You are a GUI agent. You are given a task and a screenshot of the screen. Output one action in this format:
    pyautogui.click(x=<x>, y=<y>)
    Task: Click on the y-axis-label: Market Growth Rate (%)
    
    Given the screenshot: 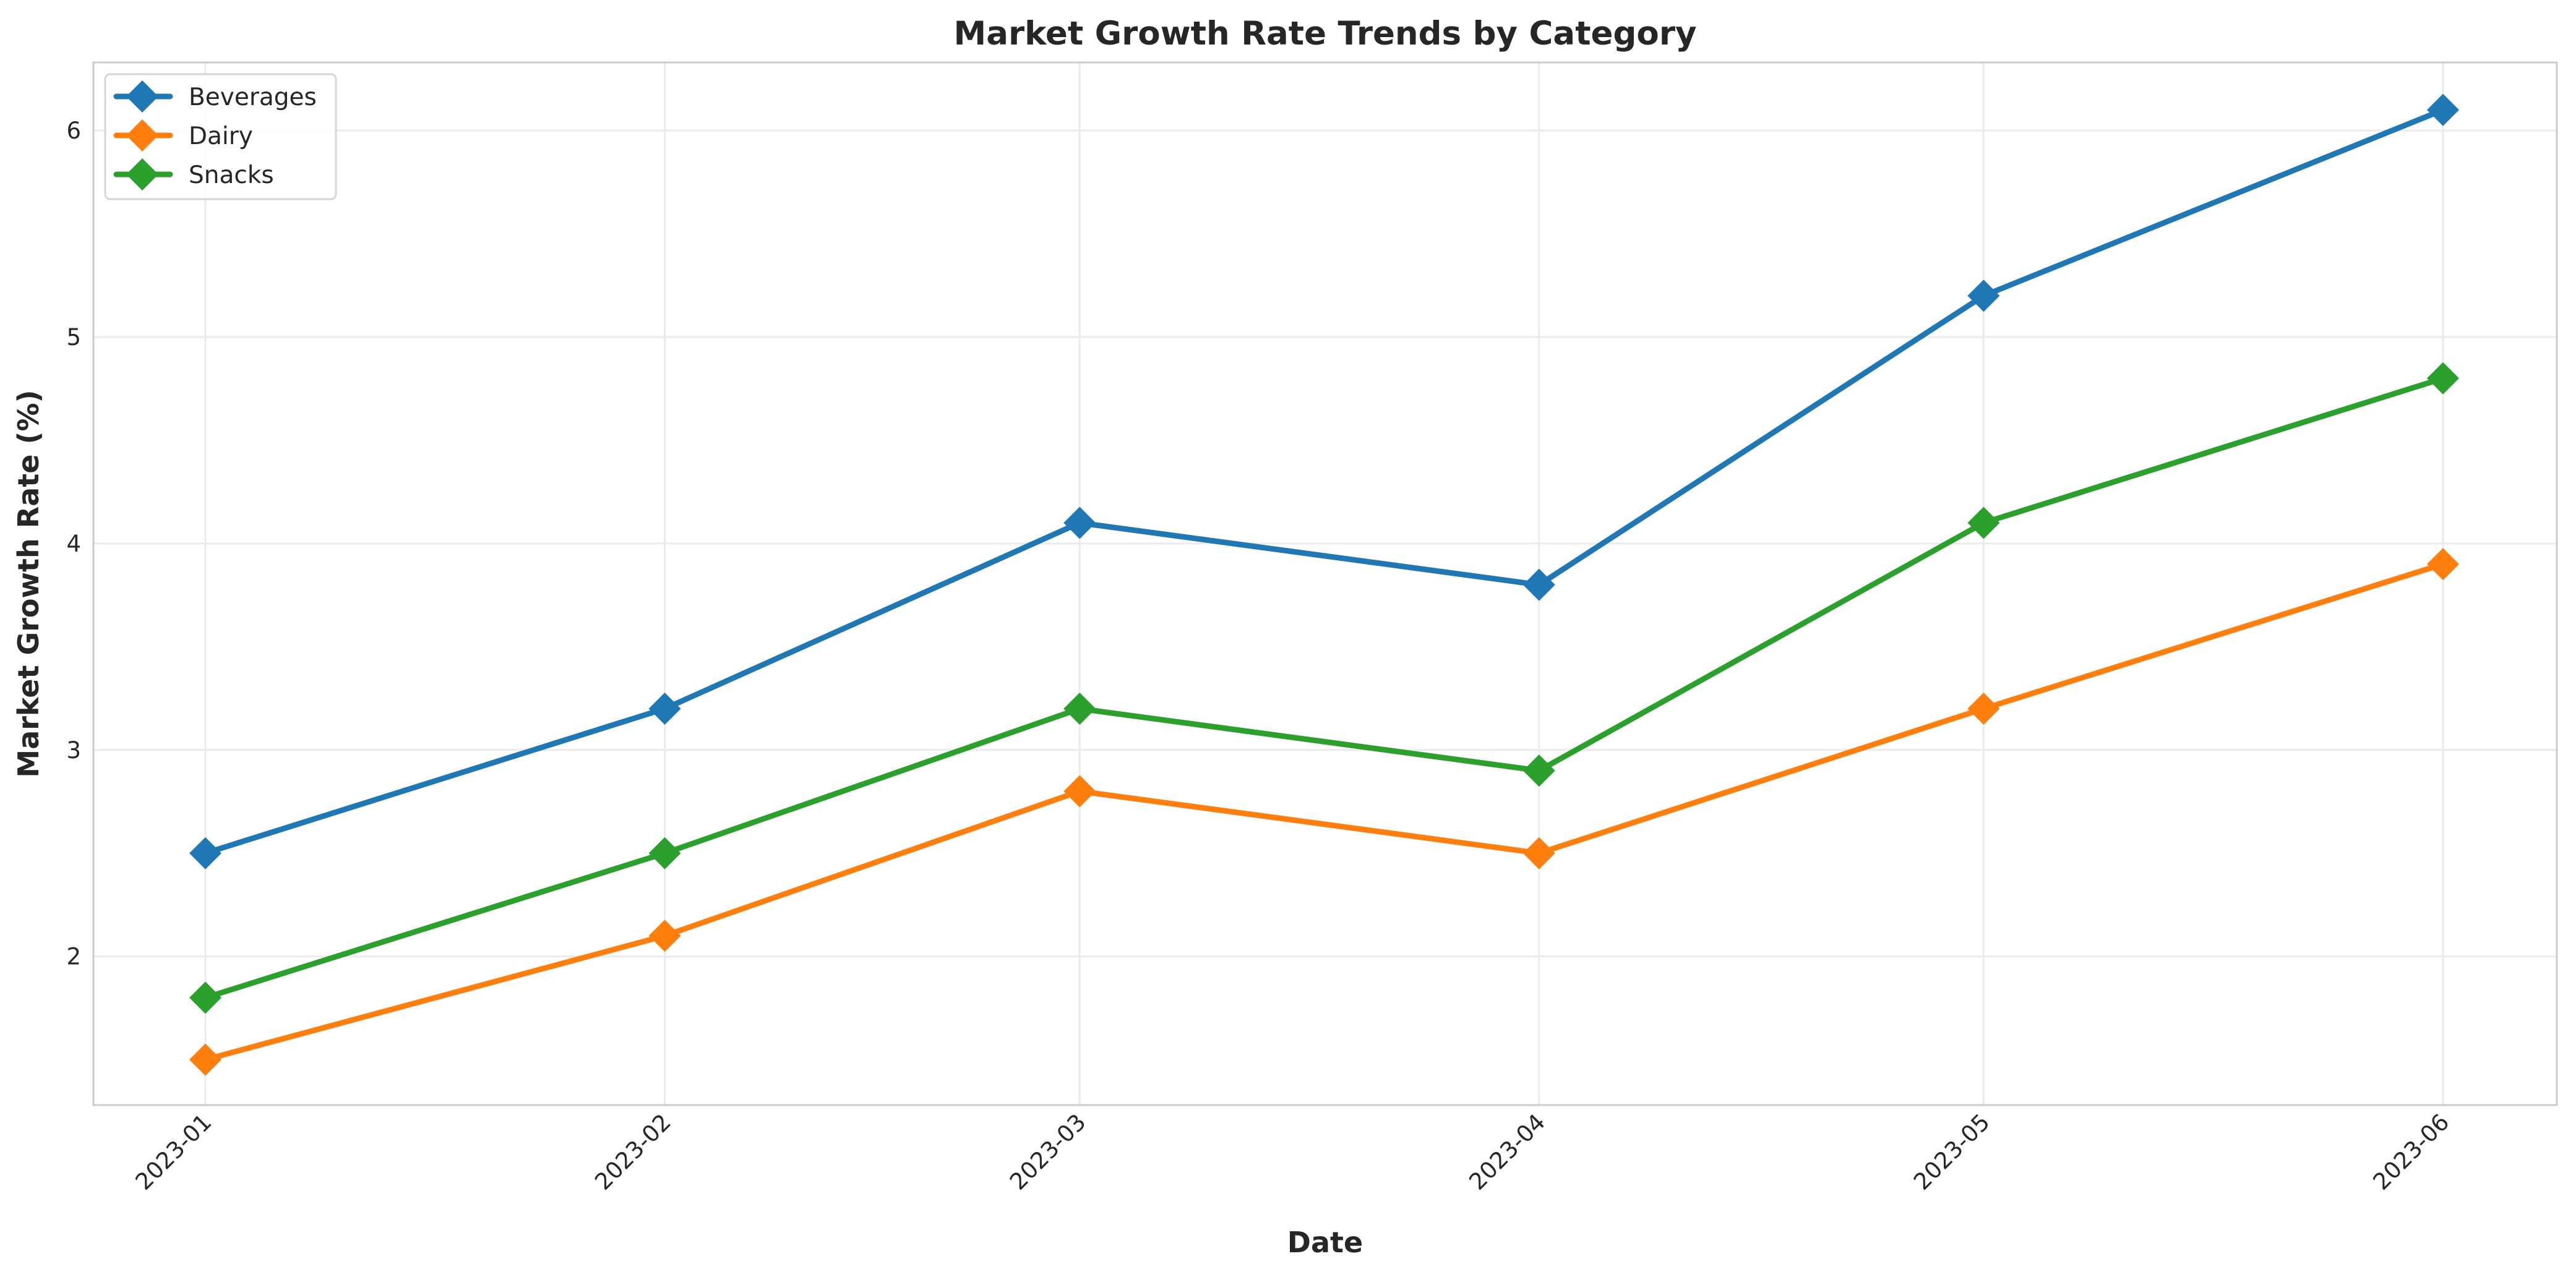 What is the action you would take?
    pyautogui.click(x=28, y=583)
    